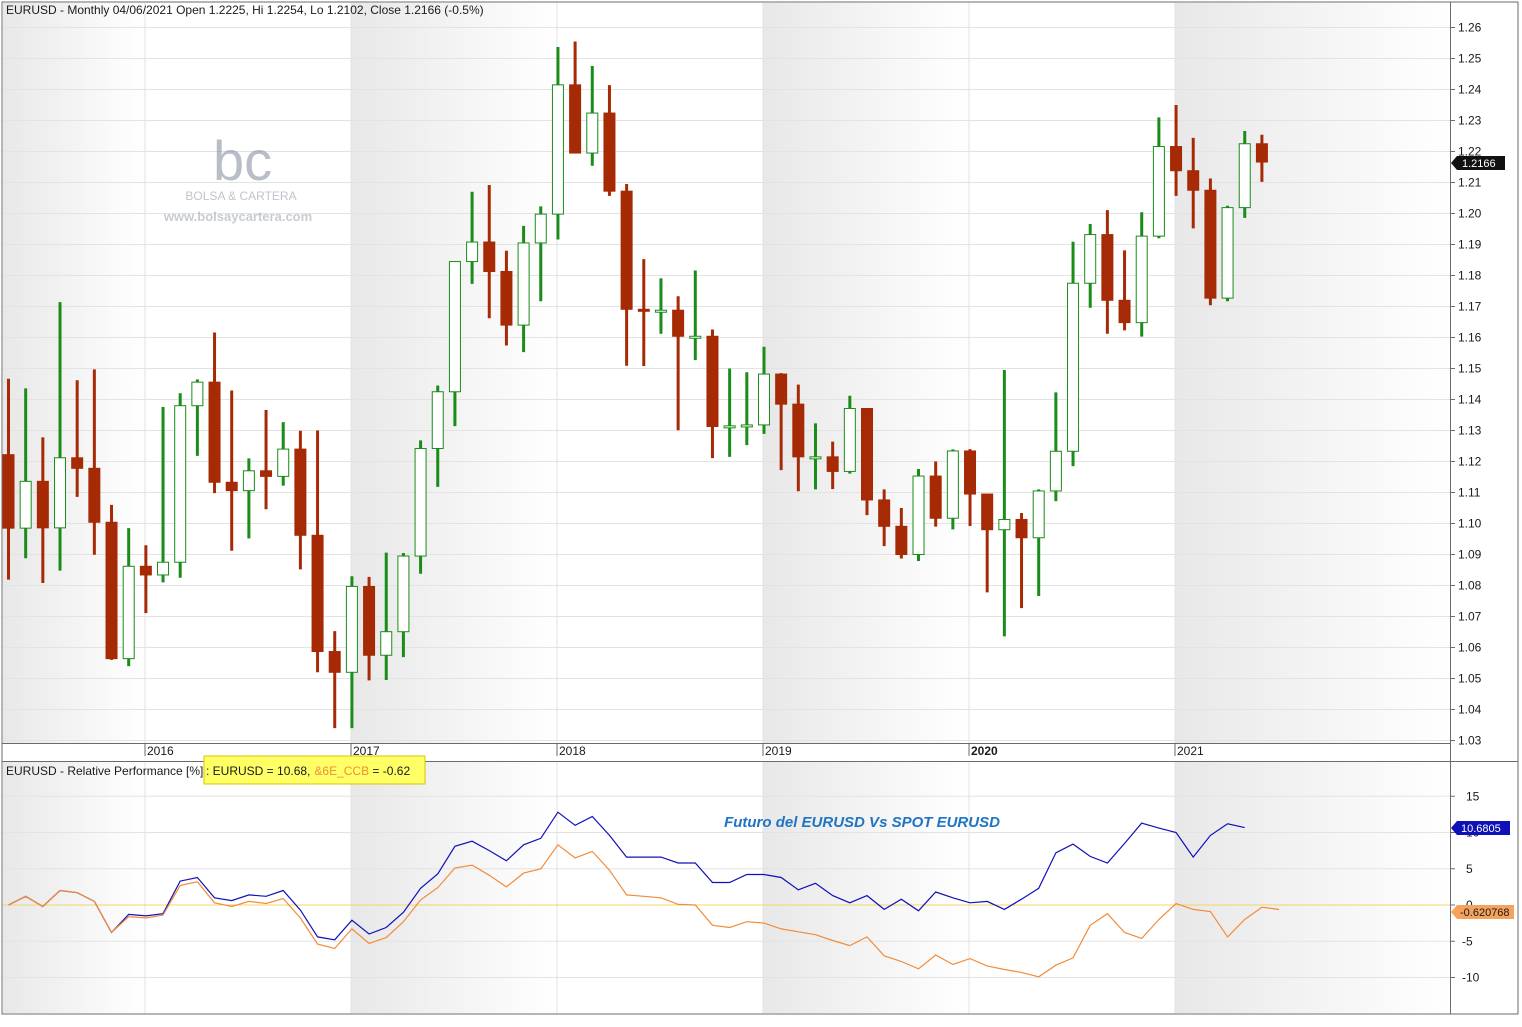  I want to click on annotation-text: Futuro del EURUSD Vs SPOT EURUSD, so click(862, 822).